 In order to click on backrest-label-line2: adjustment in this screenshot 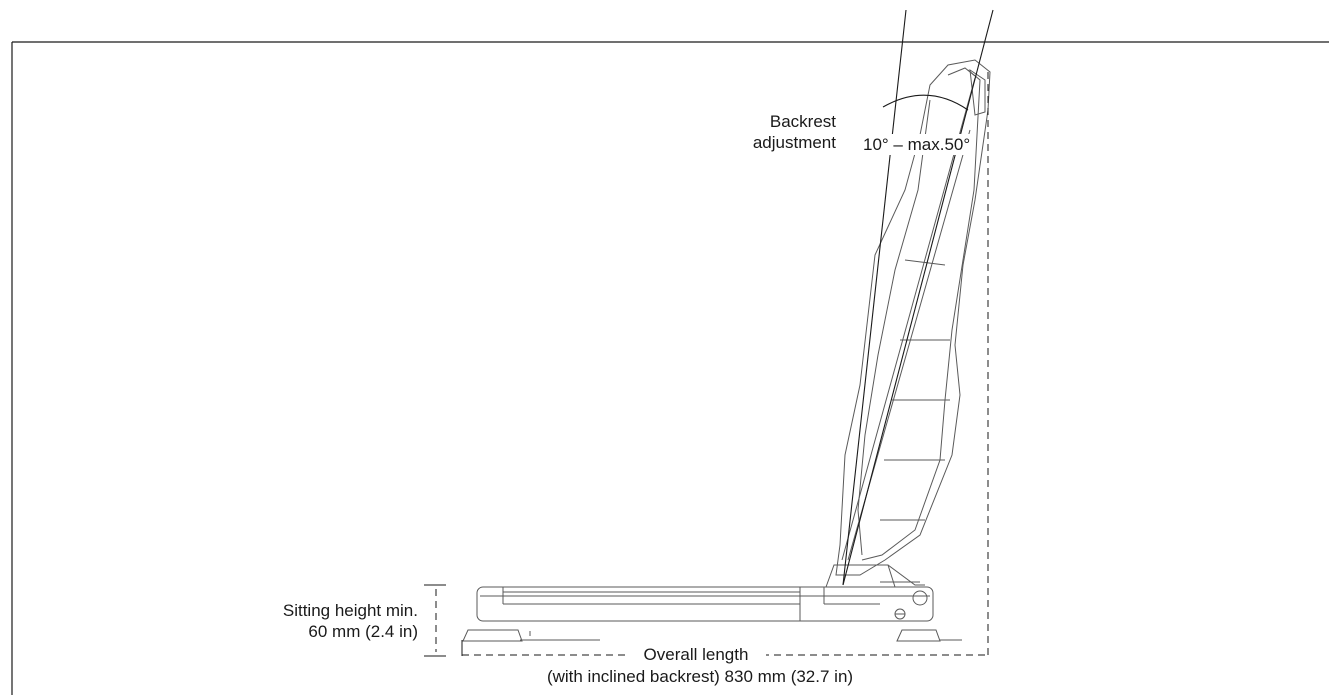, I will do `click(794, 142)`.